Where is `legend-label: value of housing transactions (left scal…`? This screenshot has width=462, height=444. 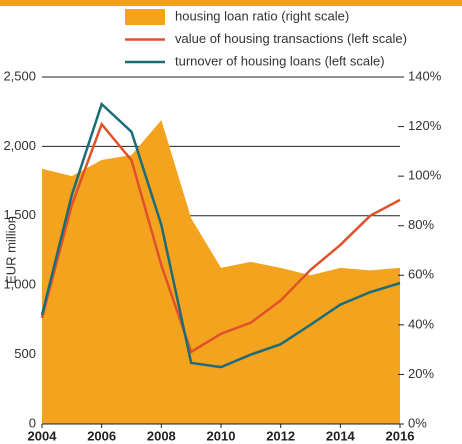
legend-label: value of housing transactions (left scal… is located at coordinates (291, 38).